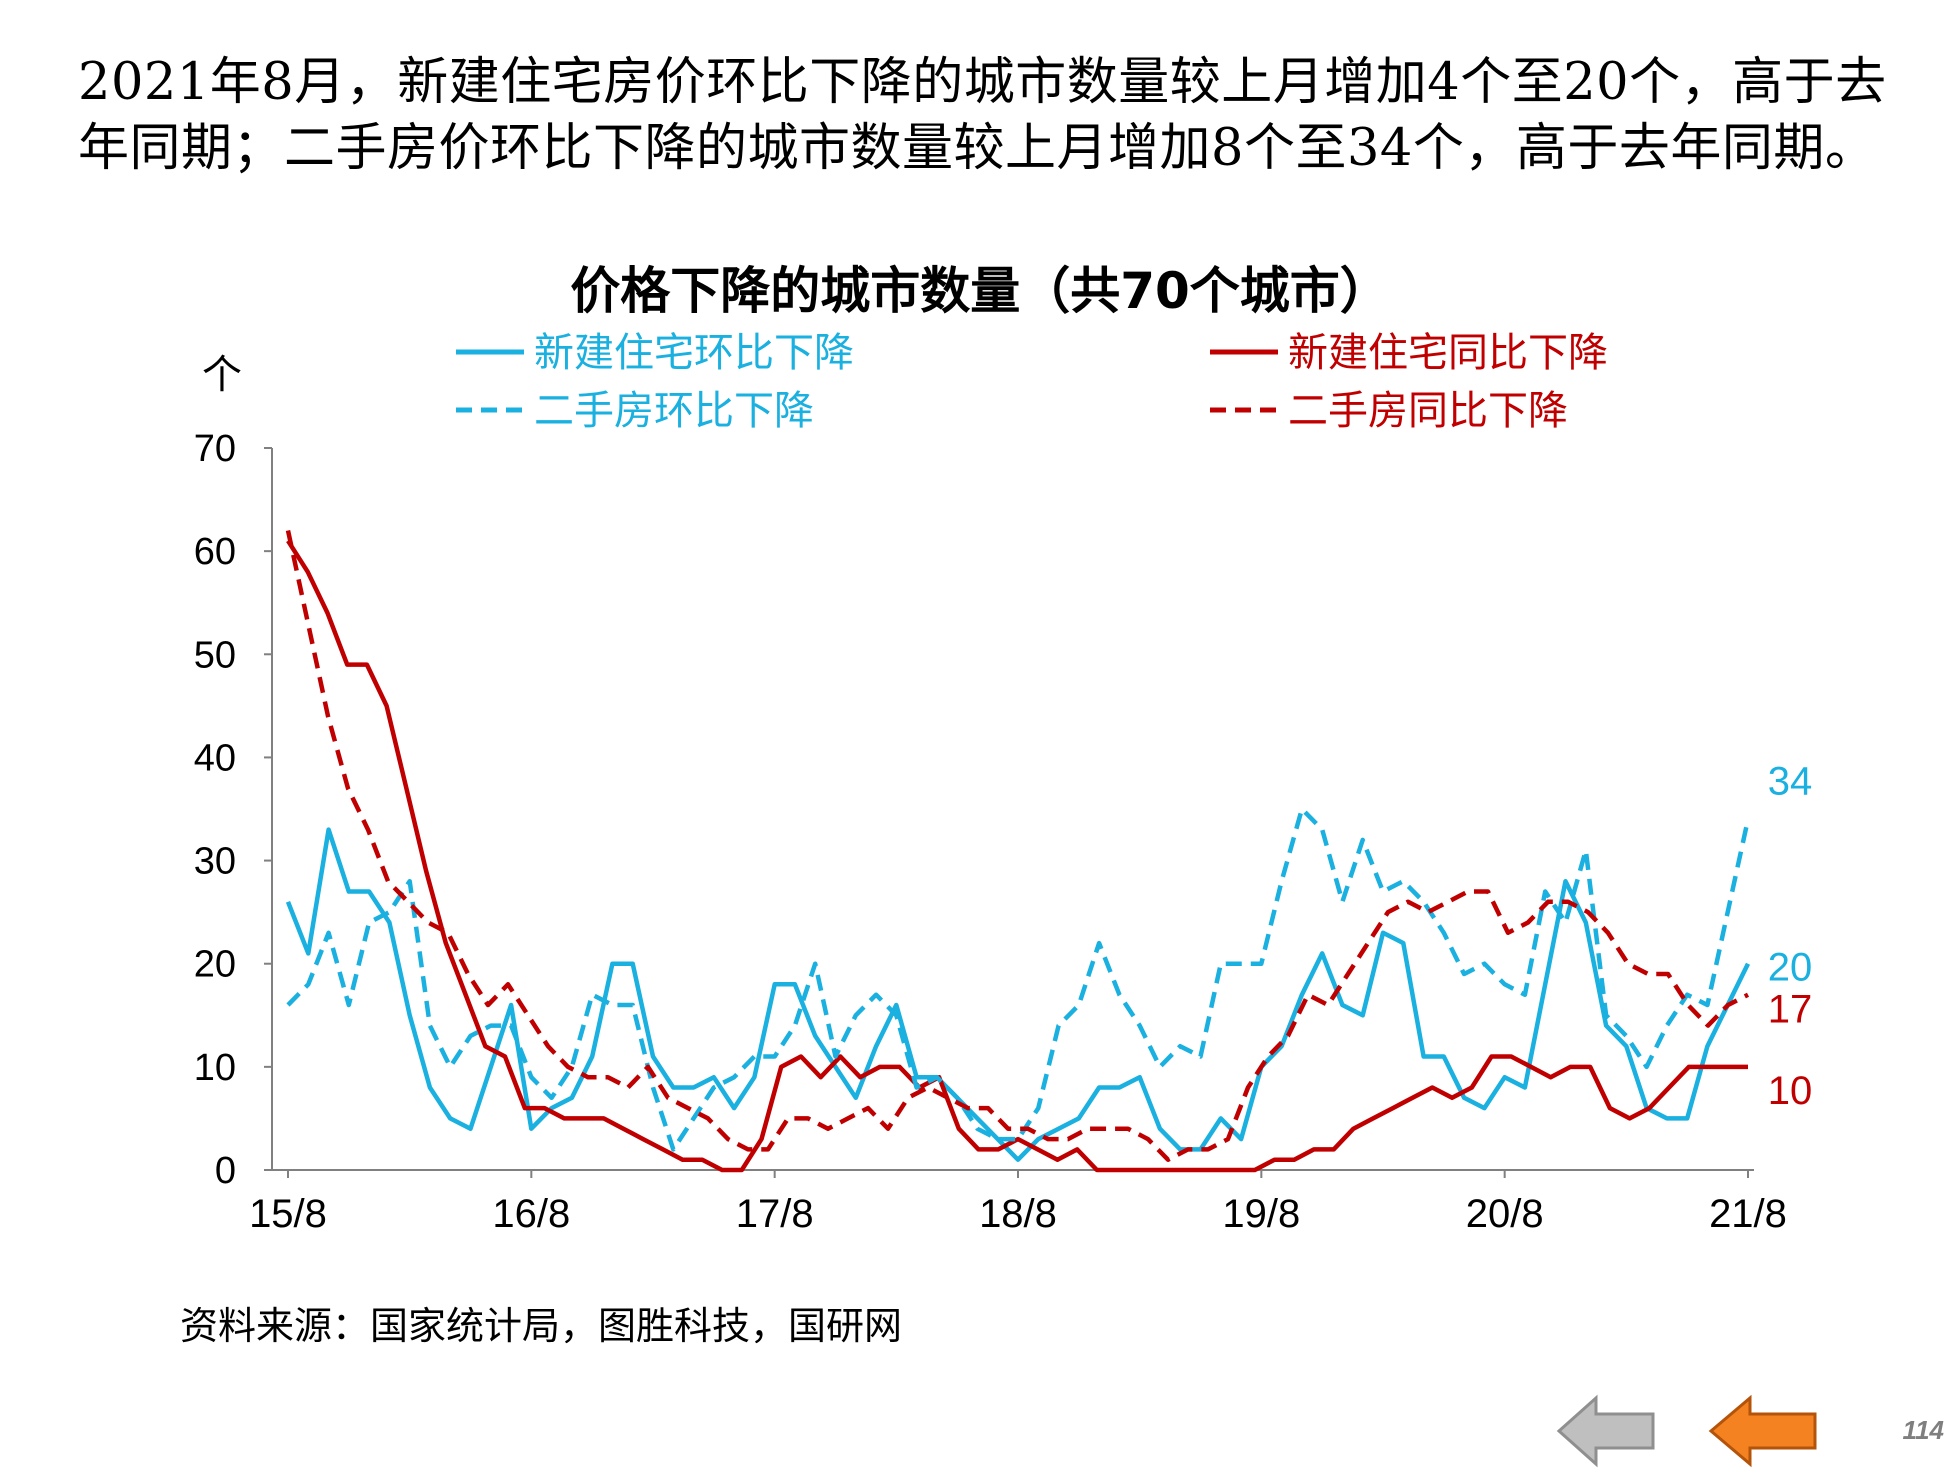  I want to click on x-tick-label: 18/8, so click(1018, 1214).